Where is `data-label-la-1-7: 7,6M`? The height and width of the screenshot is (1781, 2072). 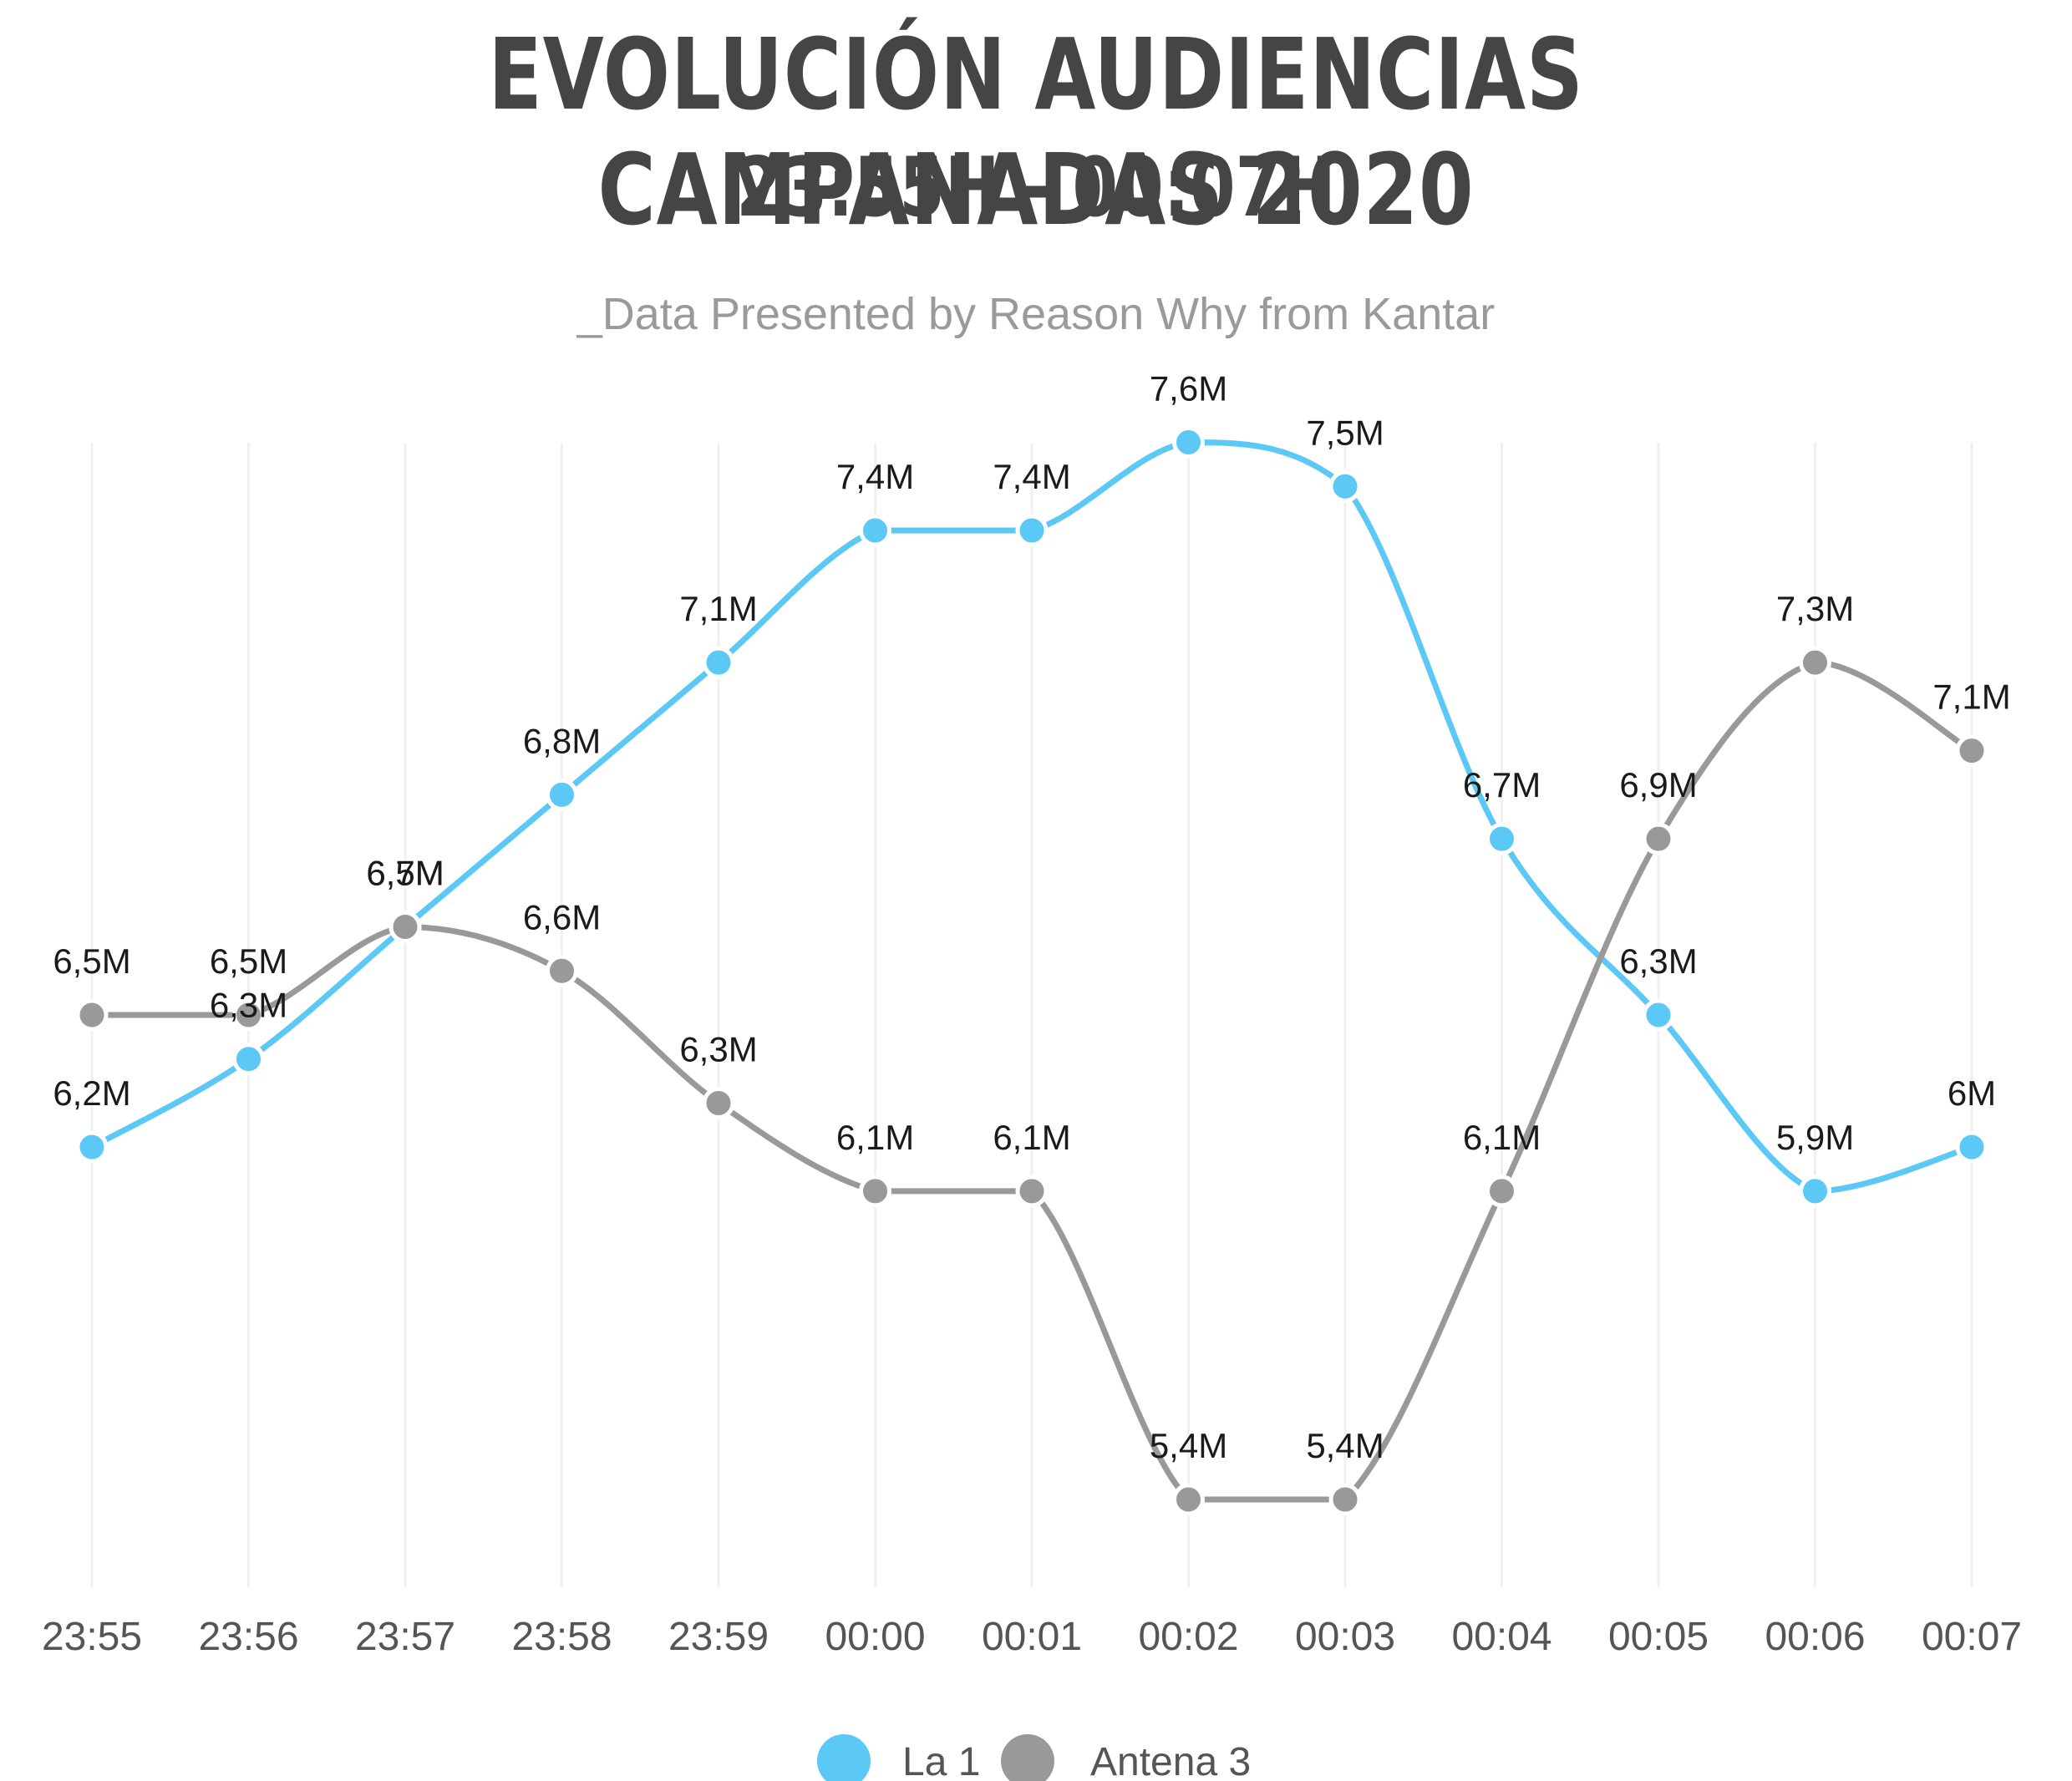 data-label-la-1-7: 7,6M is located at coordinates (1188, 388).